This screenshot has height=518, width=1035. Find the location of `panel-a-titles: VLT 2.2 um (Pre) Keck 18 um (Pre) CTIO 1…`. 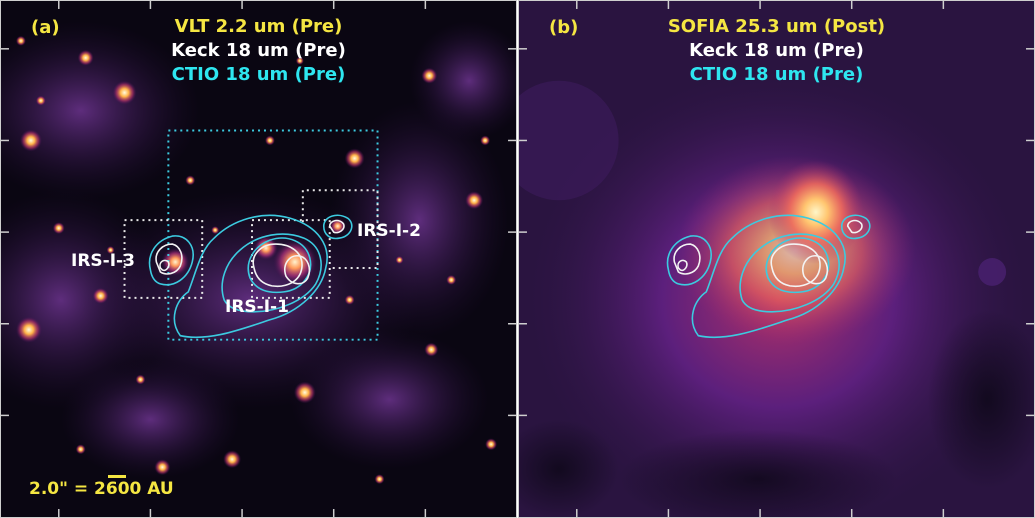

panel-a-titles: VLT 2.2 um (Pre) Keck 18 um (Pre) CTIO 1… is located at coordinates (258, 51).